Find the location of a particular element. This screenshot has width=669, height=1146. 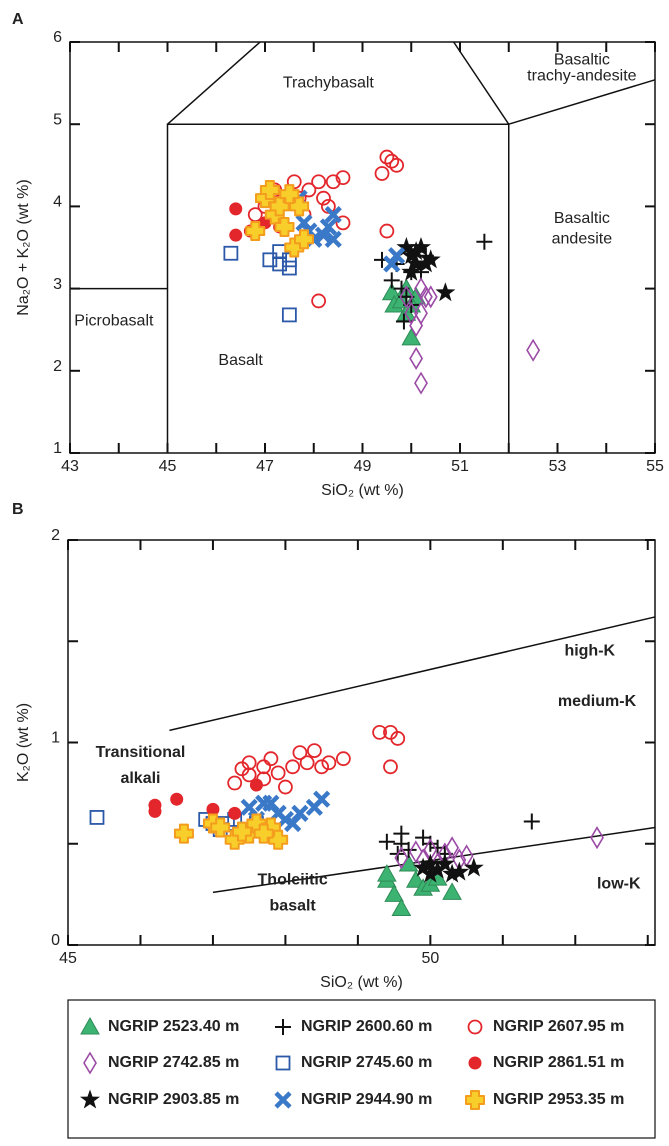

y-axis-label: K₂O (wt %) is located at coordinates (23, 742).